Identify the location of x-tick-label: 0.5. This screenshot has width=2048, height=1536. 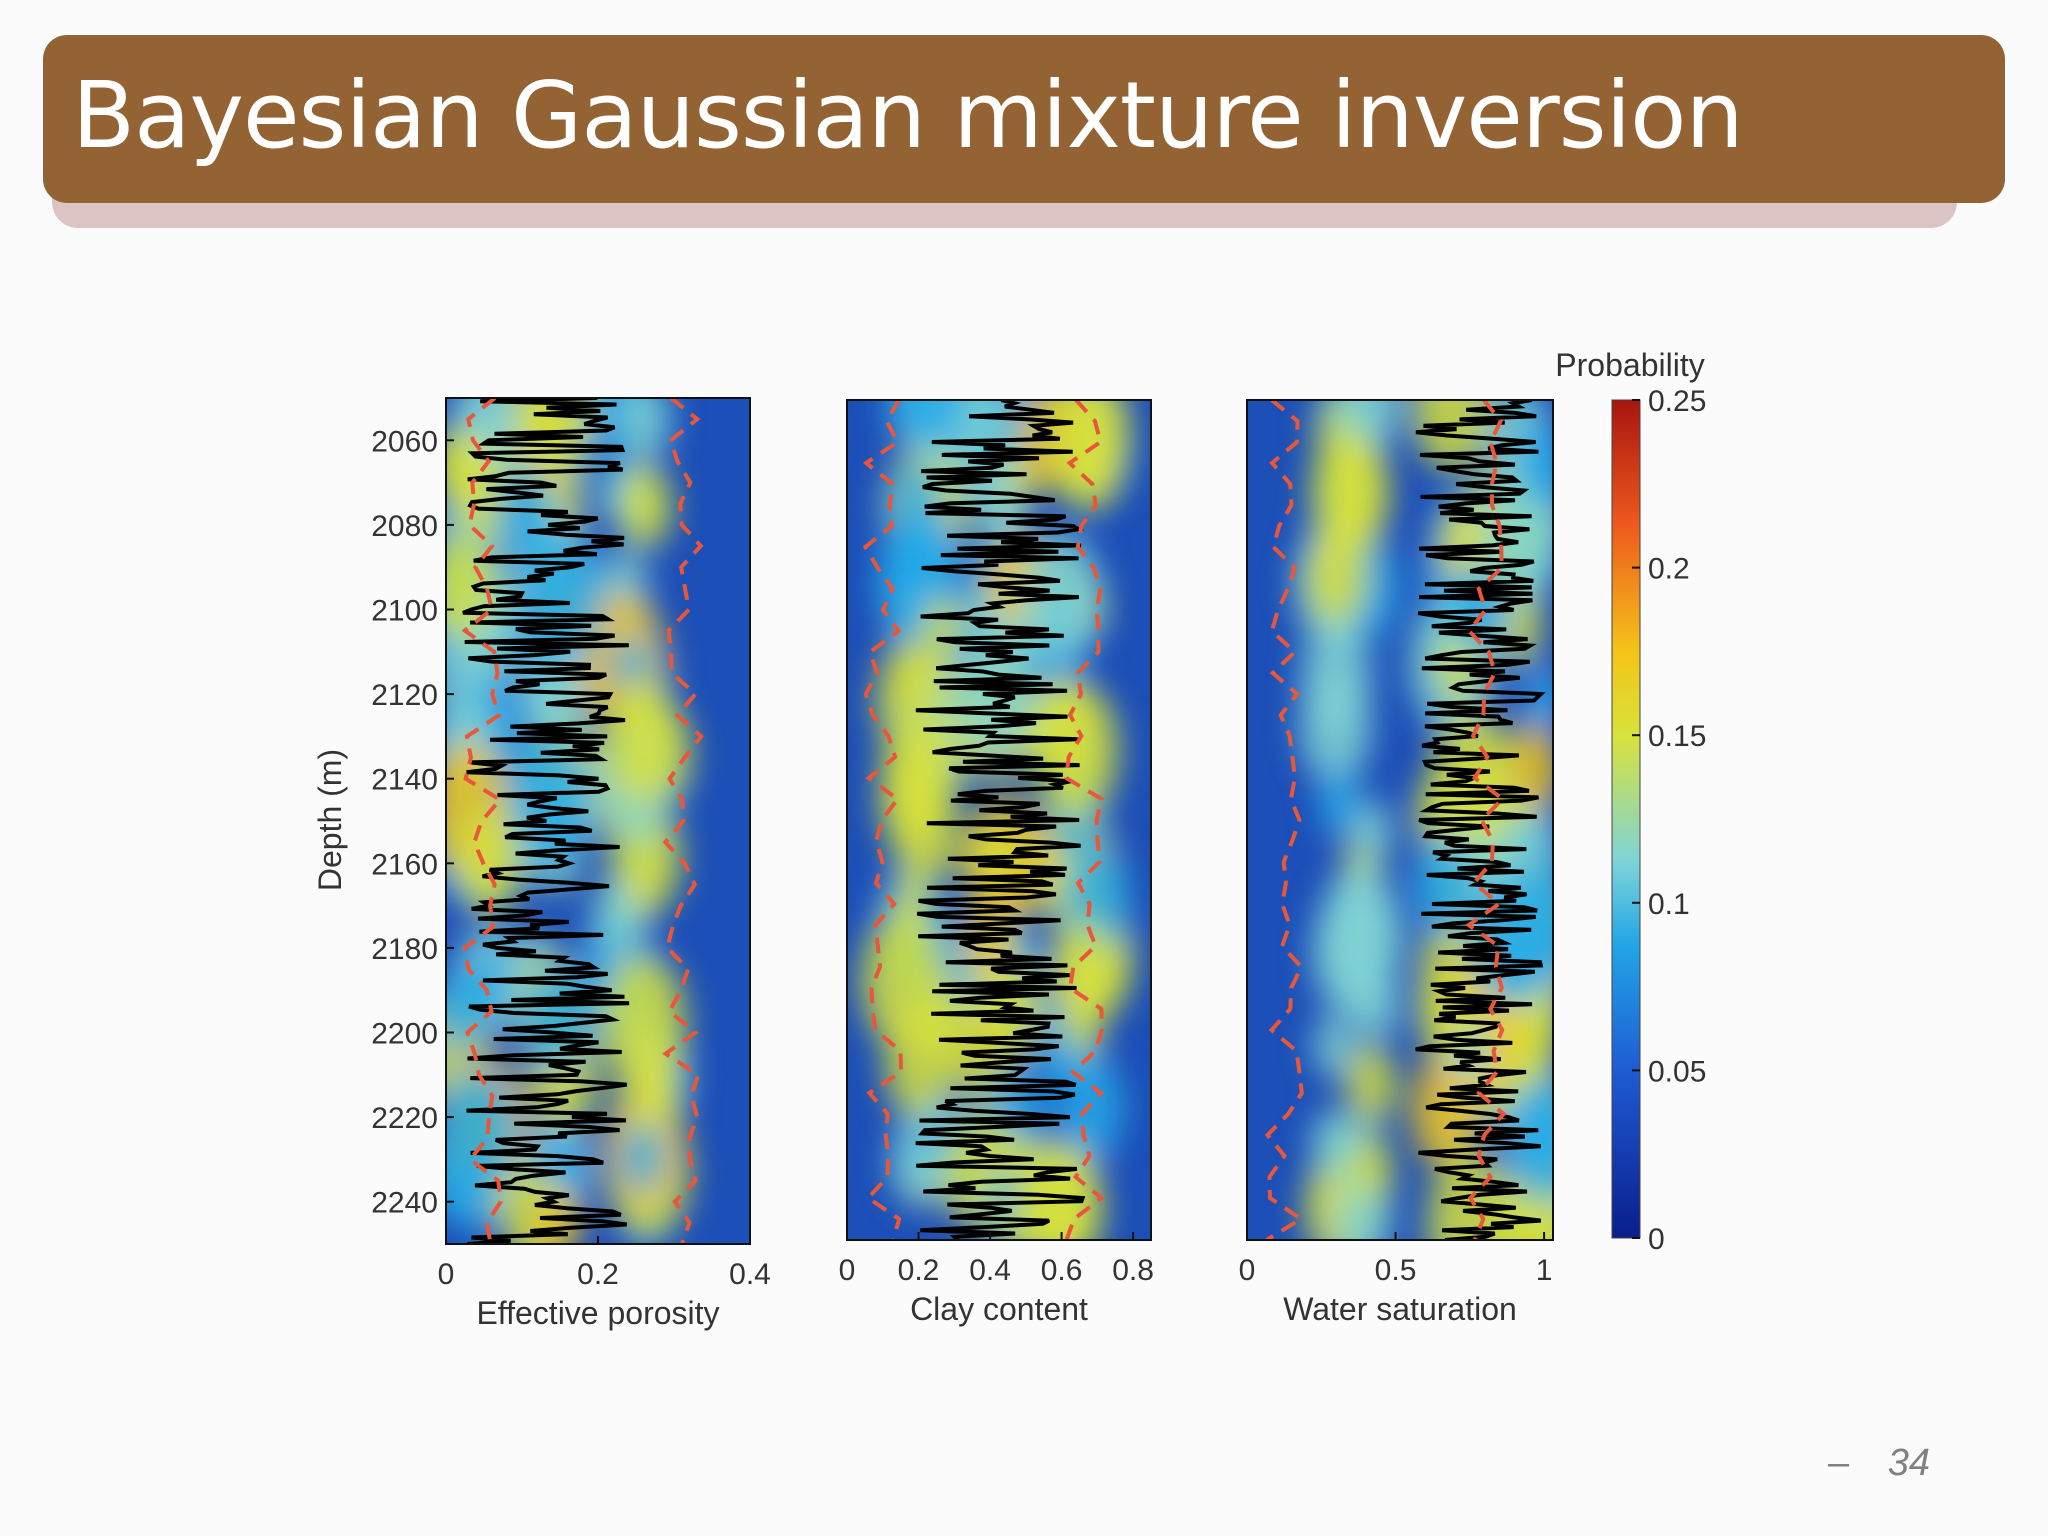
(1396, 1270).